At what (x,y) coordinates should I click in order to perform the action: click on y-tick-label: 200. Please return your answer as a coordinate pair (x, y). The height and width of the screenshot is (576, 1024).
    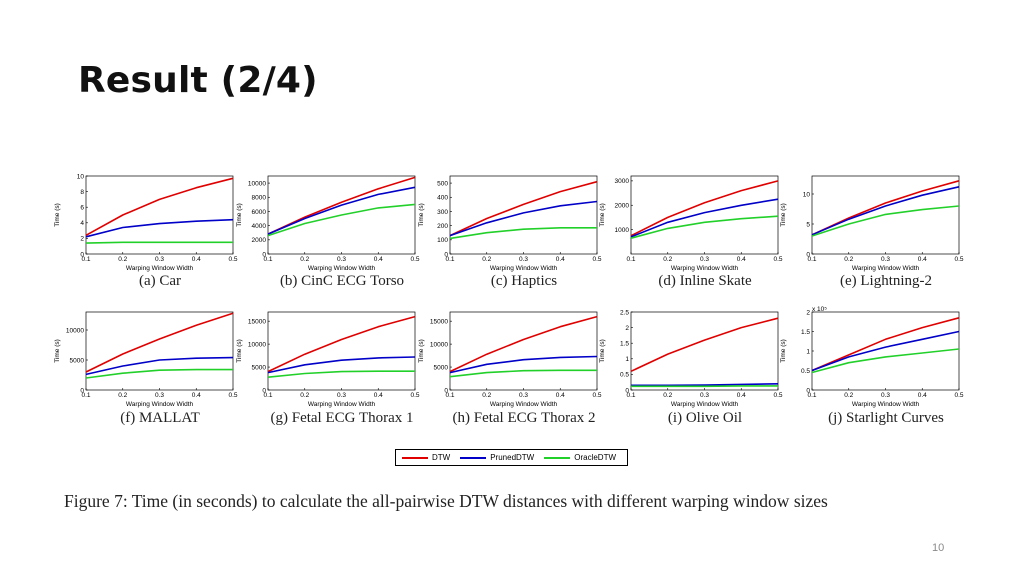
    Looking at the image, I should click on (442, 226).